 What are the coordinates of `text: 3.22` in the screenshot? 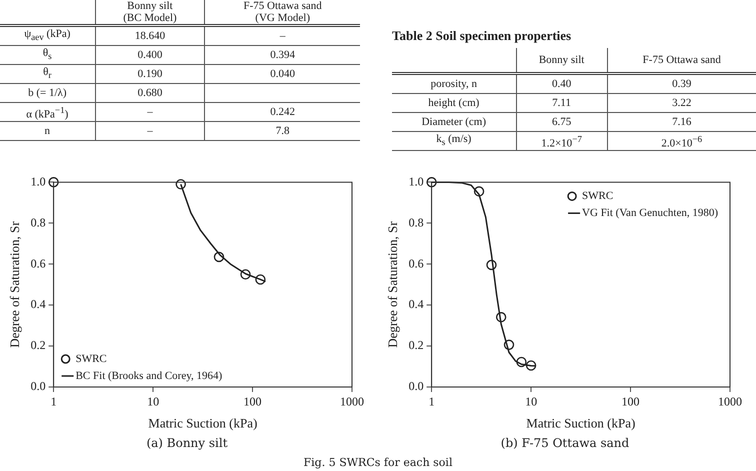 It's located at (681, 103).